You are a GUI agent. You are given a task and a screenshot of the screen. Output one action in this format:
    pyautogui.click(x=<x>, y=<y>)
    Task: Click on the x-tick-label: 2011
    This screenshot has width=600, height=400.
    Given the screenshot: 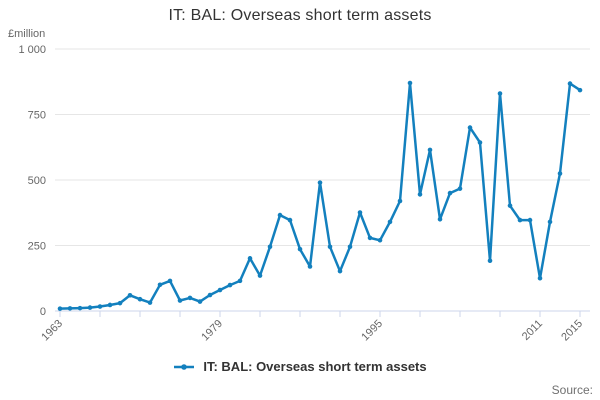 What is the action you would take?
    pyautogui.click(x=532, y=330)
    